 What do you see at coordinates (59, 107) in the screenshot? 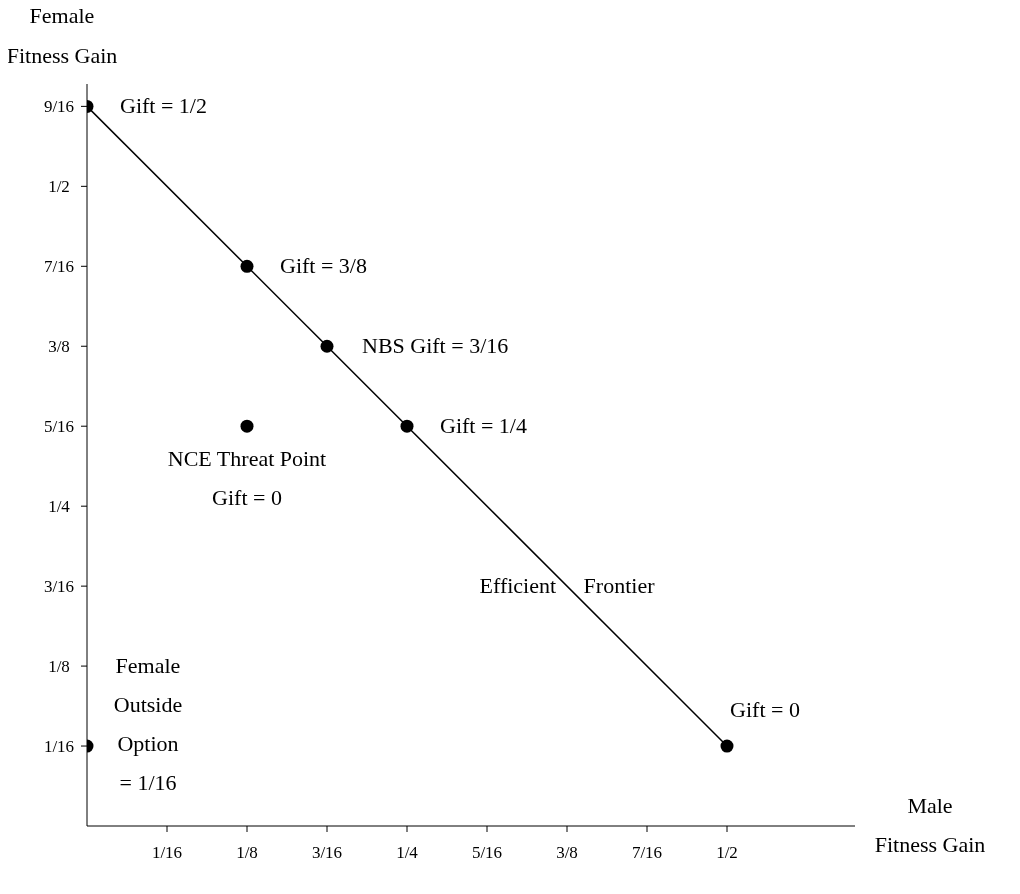
I see `y-tick-label: 9/16` at bounding box center [59, 107].